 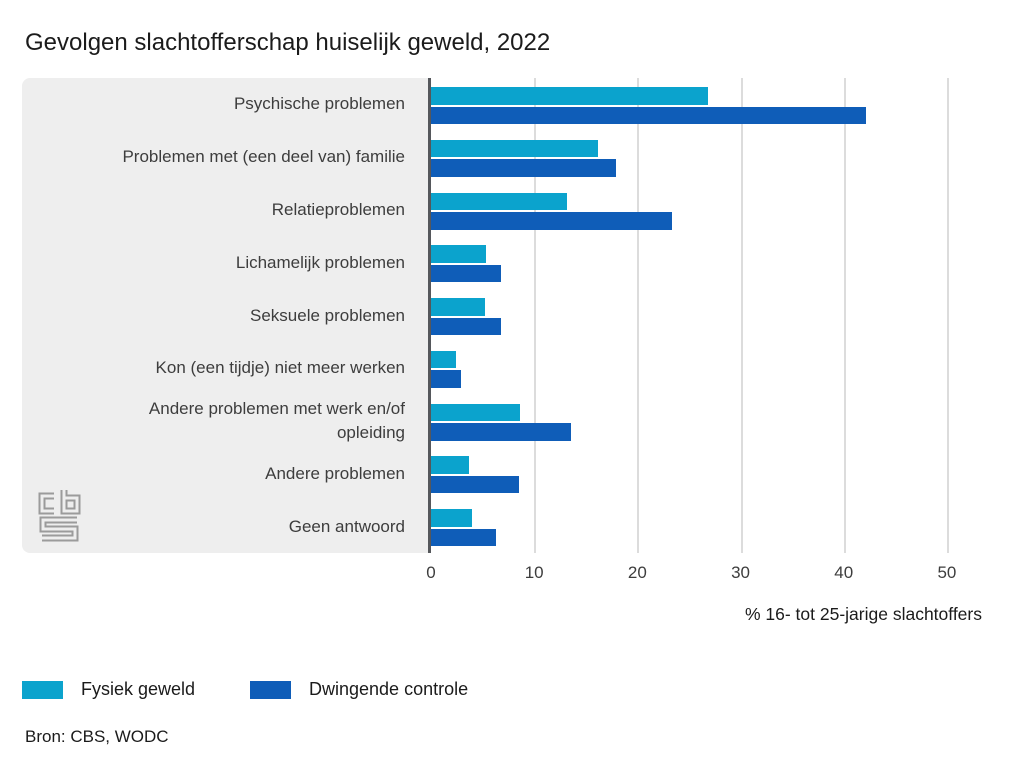 I want to click on category-label-3: Lichamelijk problemen, so click(x=320, y=262).